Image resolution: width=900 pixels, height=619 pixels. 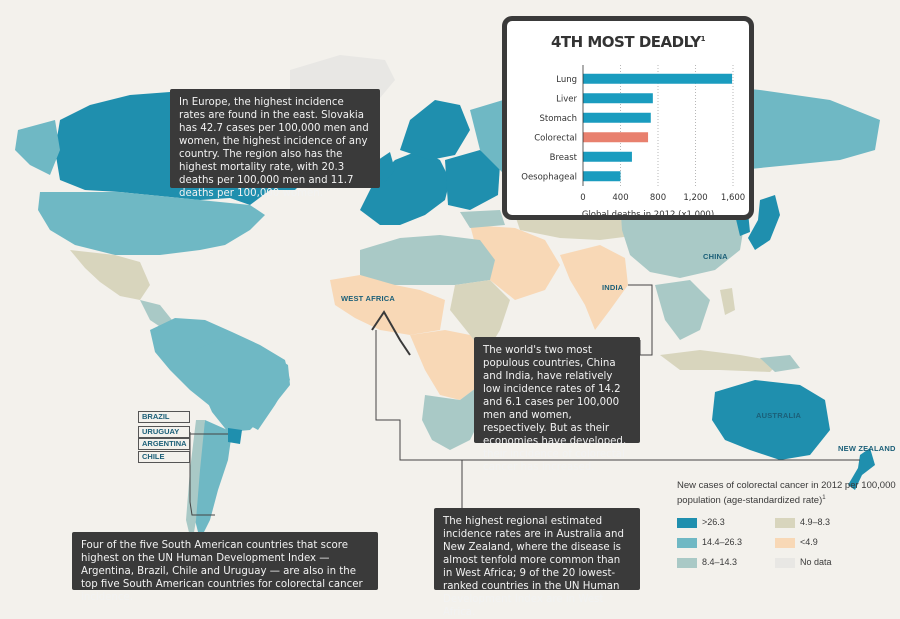 I want to click on legend-item: 4.9–8.3, so click(x=802, y=522).